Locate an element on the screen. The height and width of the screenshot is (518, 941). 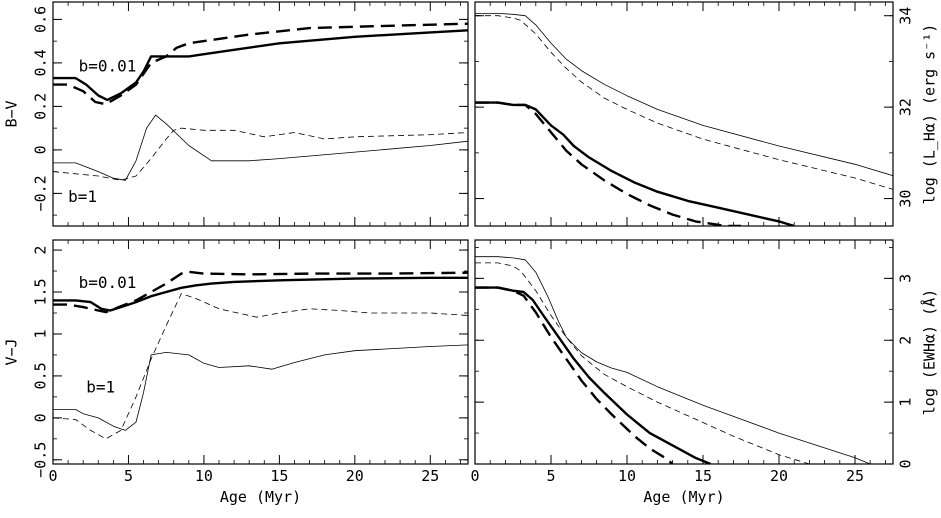
y-tick-label: 1.5 is located at coordinates (41, 291).